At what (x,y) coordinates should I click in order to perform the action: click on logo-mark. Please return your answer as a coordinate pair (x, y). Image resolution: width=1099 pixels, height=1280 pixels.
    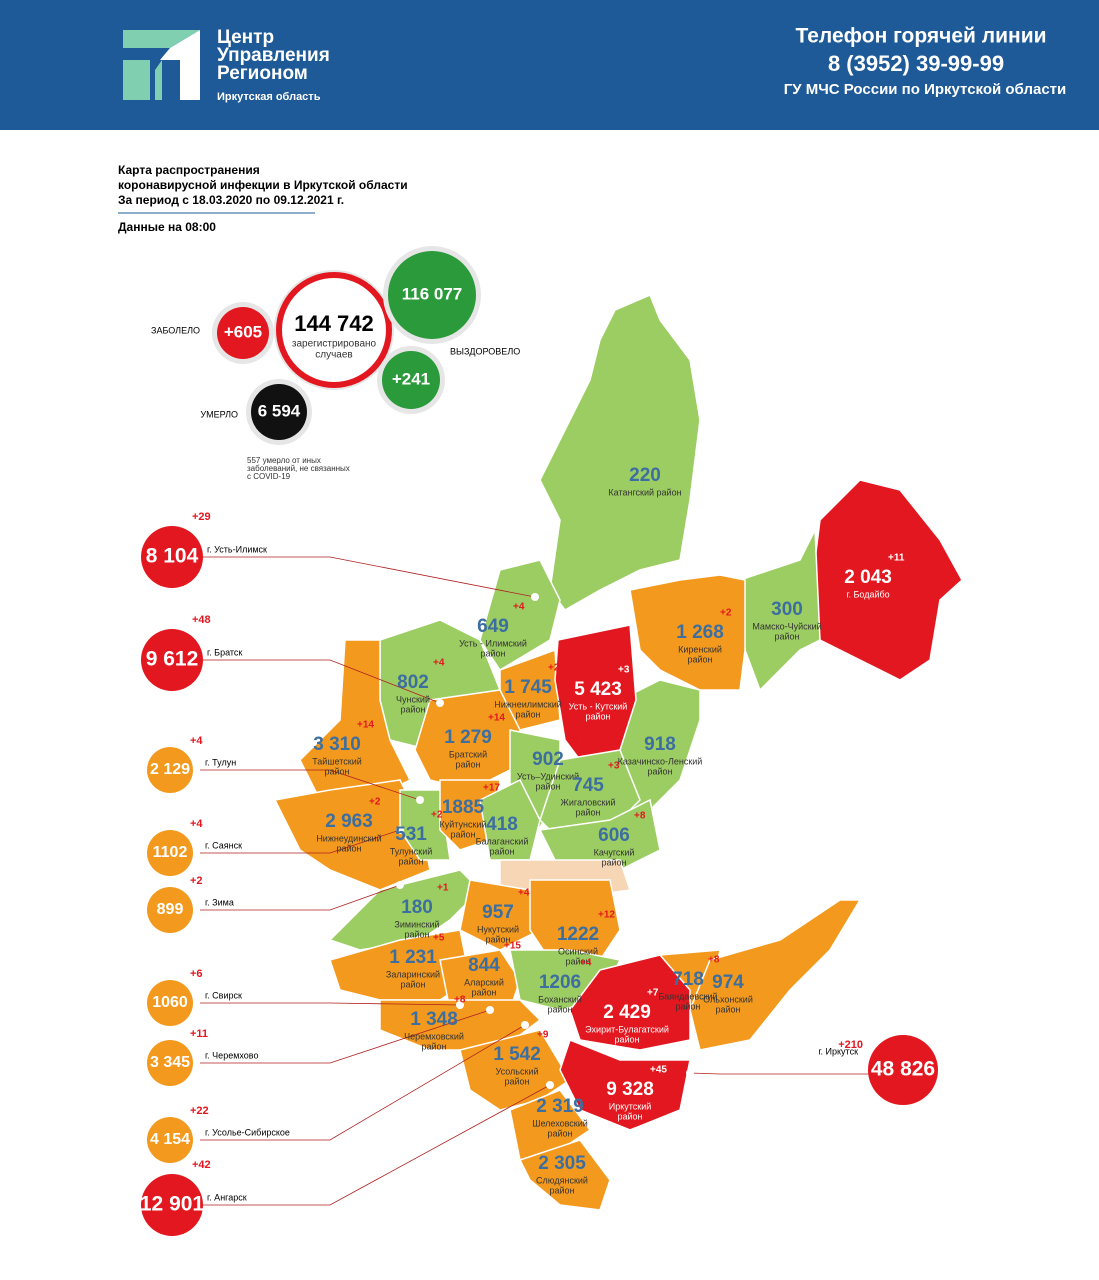
    Looking at the image, I should click on (161, 65).